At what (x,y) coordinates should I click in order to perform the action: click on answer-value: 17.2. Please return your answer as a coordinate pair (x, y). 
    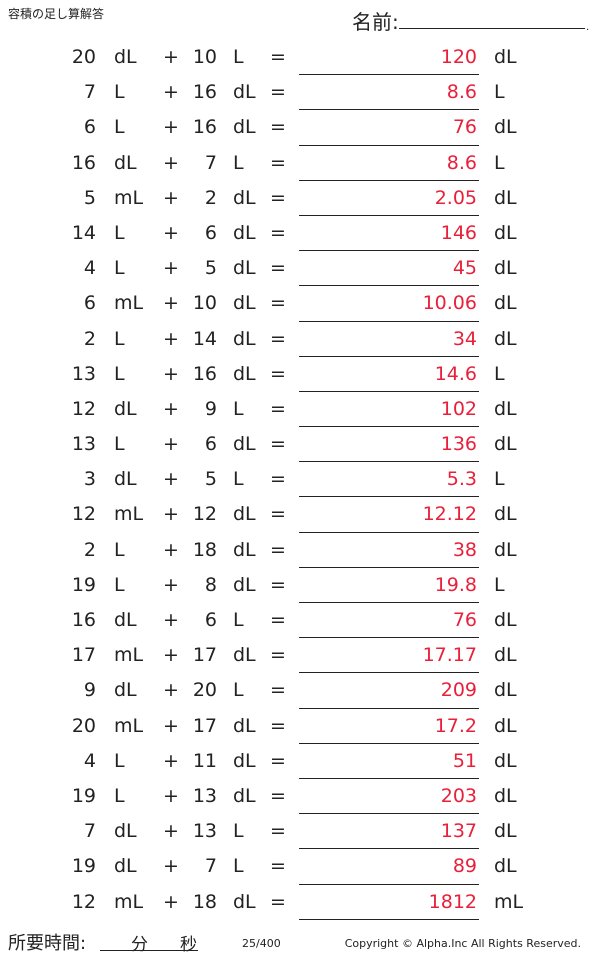
    Looking at the image, I should click on (455, 725).